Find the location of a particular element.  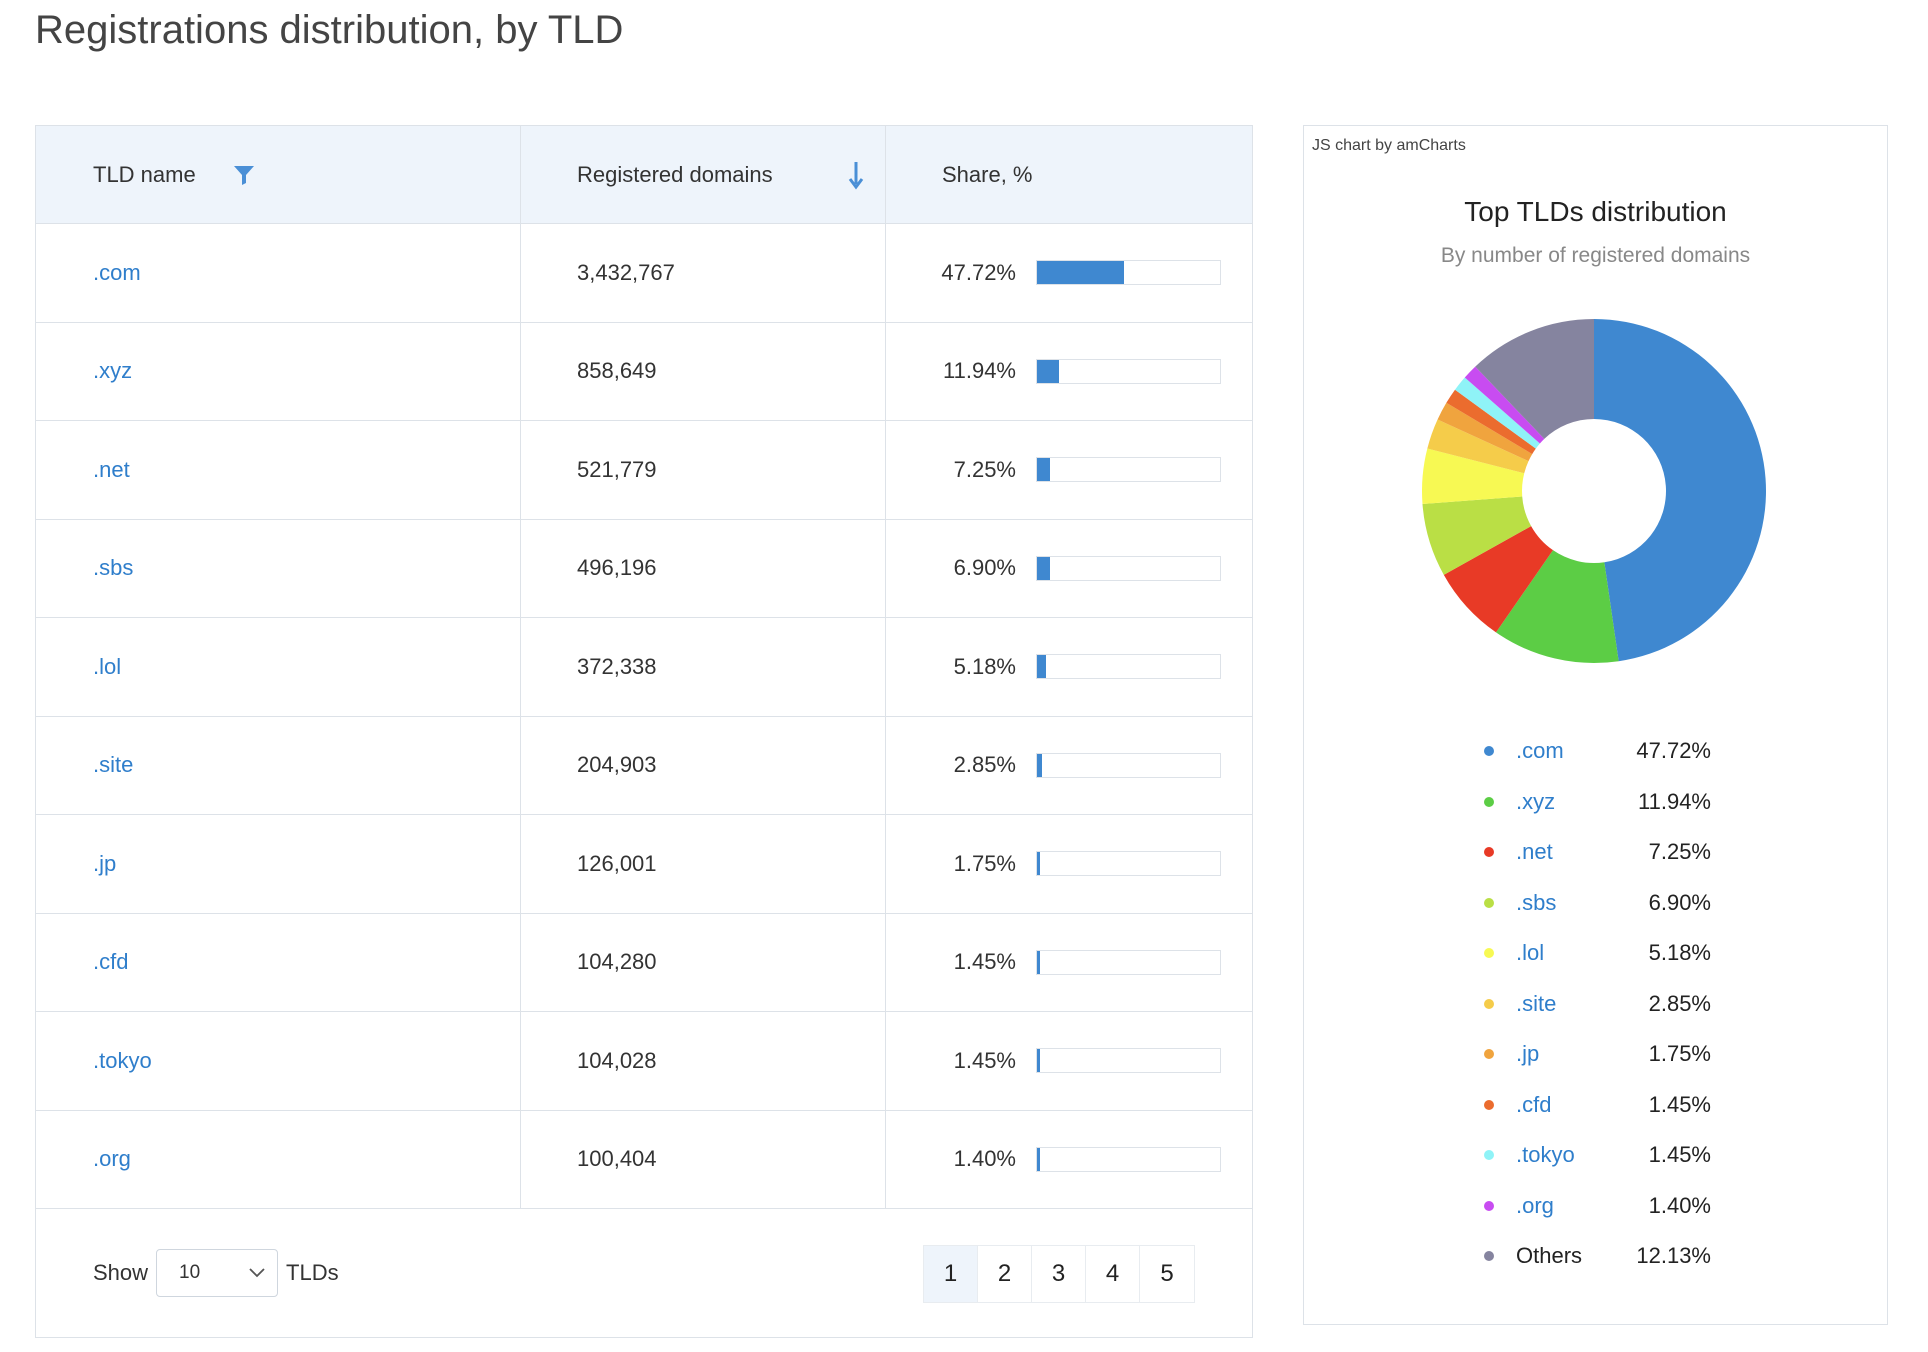

legend-item: .net 7.25% is located at coordinates (1614, 852).